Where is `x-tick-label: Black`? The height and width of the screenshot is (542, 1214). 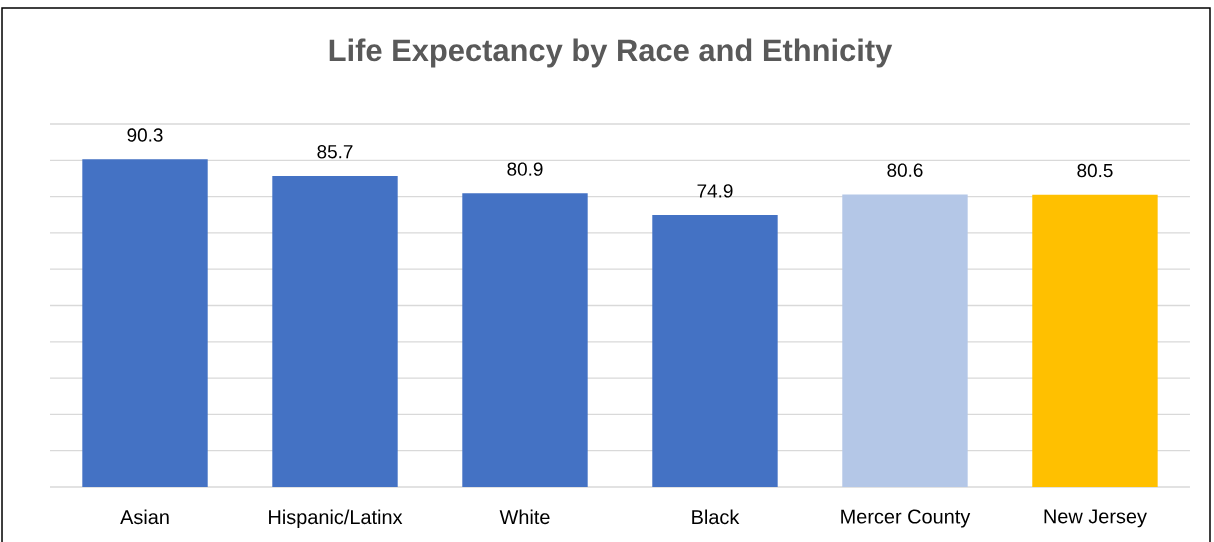 x-tick-label: Black is located at coordinates (716, 517).